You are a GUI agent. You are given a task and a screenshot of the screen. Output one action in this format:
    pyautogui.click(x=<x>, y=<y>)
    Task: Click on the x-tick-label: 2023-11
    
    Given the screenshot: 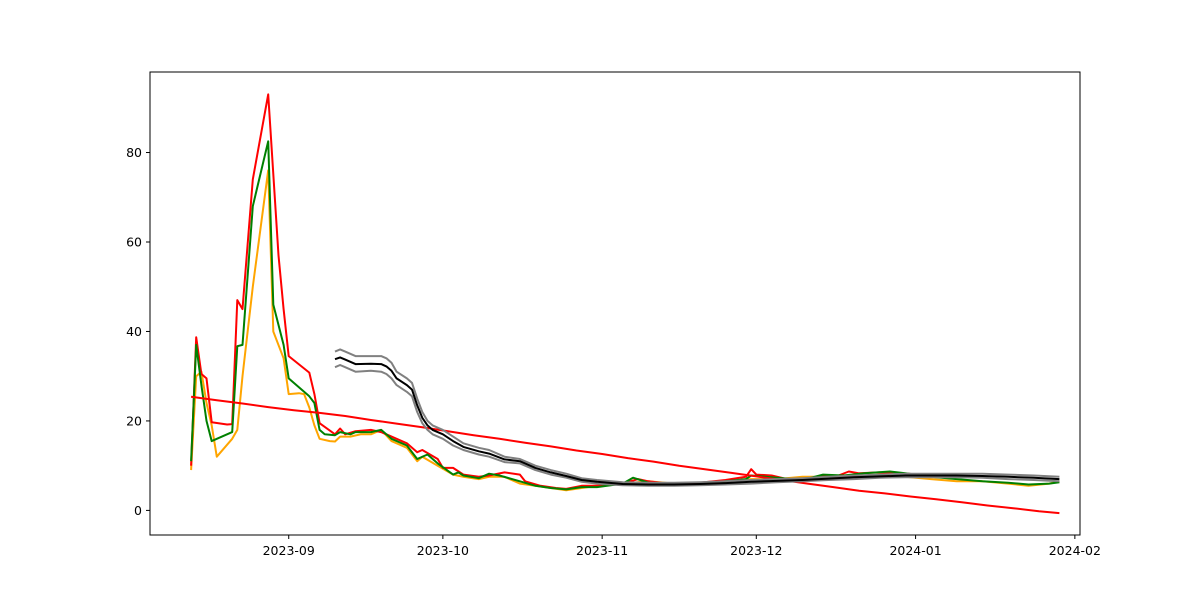 What is the action you would take?
    pyautogui.click(x=602, y=550)
    